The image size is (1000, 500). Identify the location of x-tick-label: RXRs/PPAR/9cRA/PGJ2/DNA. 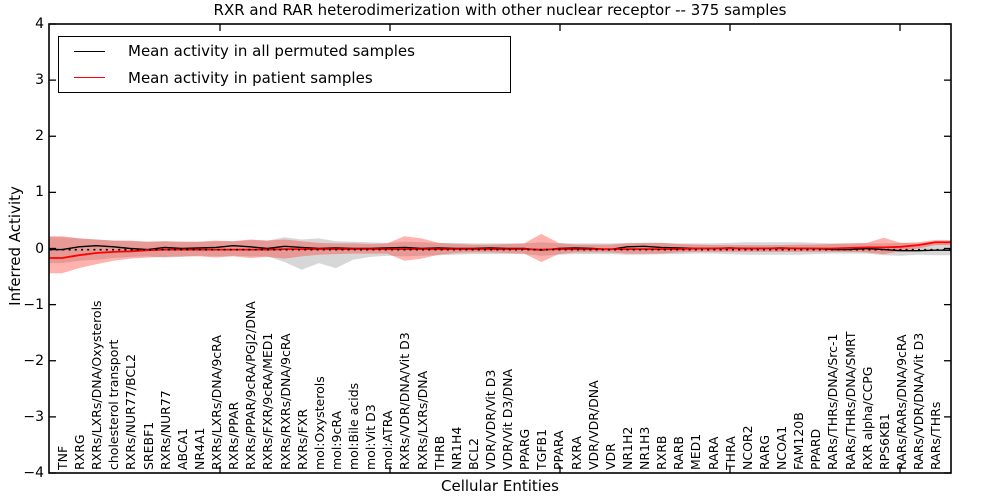
(251, 385).